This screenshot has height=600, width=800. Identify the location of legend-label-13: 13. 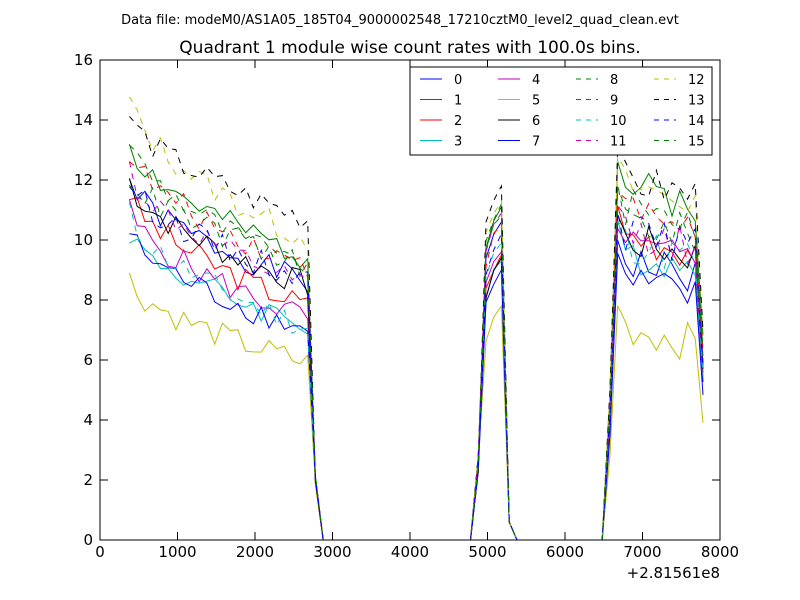
(696, 101).